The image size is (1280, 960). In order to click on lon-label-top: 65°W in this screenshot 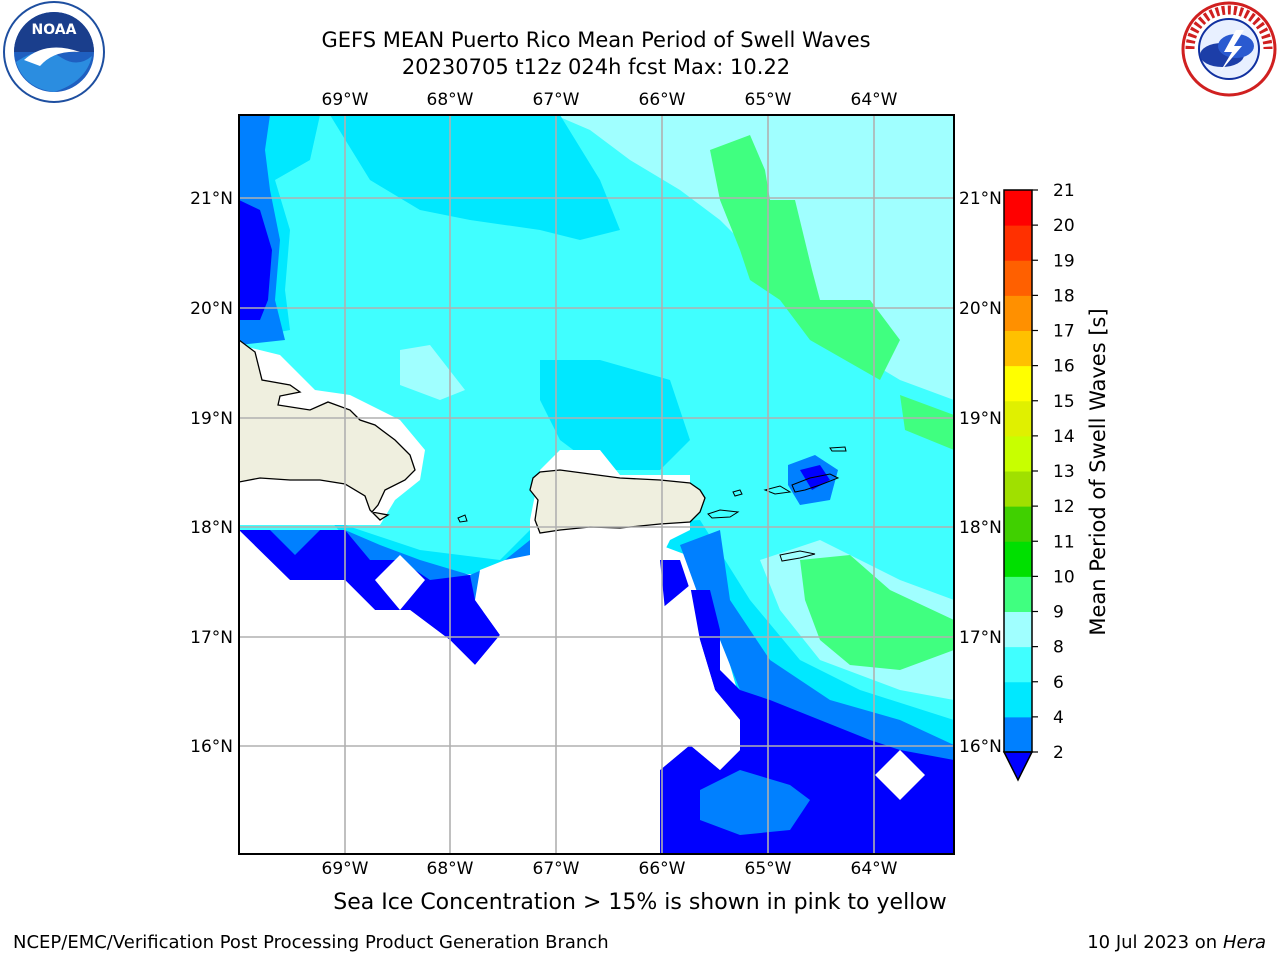, I will do `click(768, 100)`.